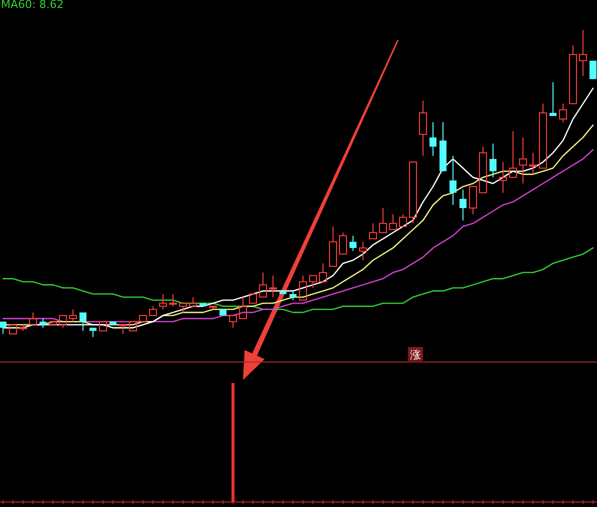 The height and width of the screenshot is (507, 597). I want to click on text: MA60: 8.62, so click(32, 5).